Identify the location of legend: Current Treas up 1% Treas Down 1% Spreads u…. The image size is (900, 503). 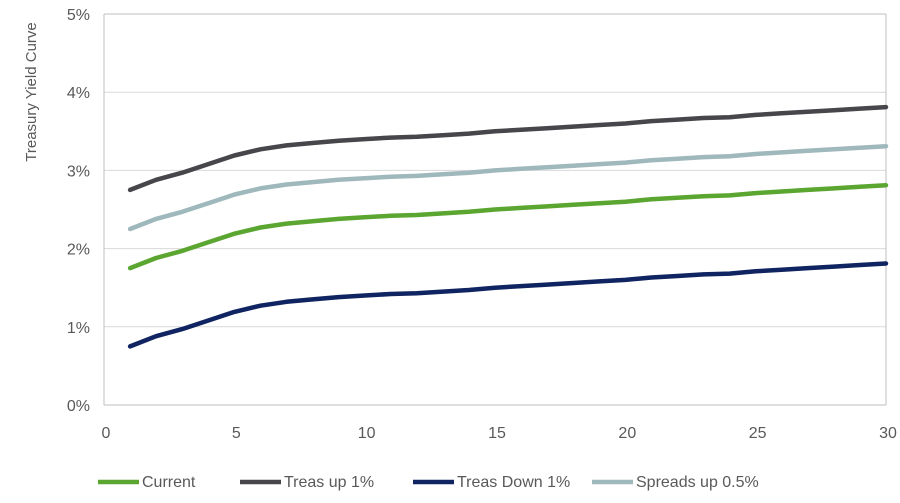
(428, 482).